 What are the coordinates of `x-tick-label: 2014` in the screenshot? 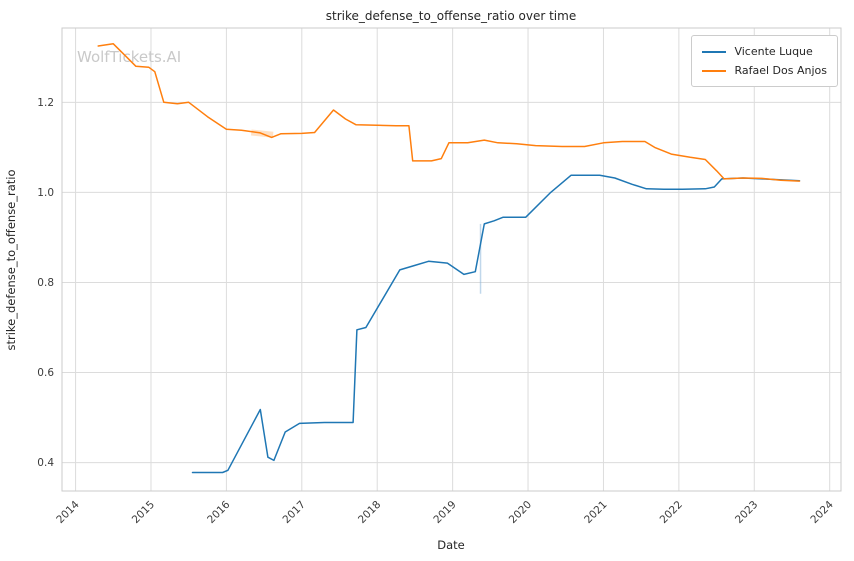 It's located at (68, 512).